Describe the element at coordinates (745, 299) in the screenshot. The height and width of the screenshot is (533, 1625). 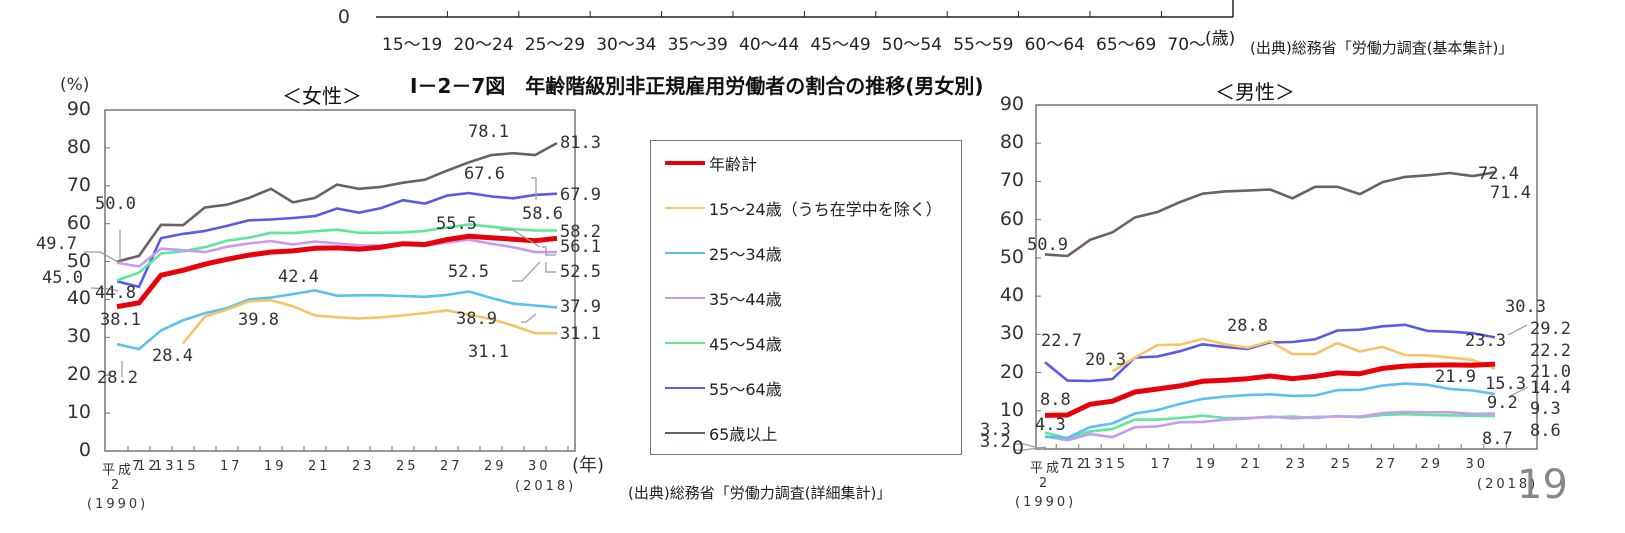
I see `legend-label: 35～44歳` at that location.